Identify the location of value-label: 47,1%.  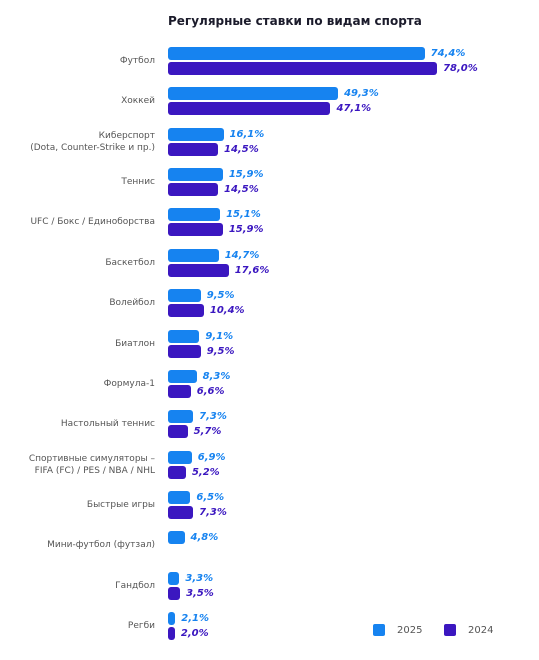
(354, 109).